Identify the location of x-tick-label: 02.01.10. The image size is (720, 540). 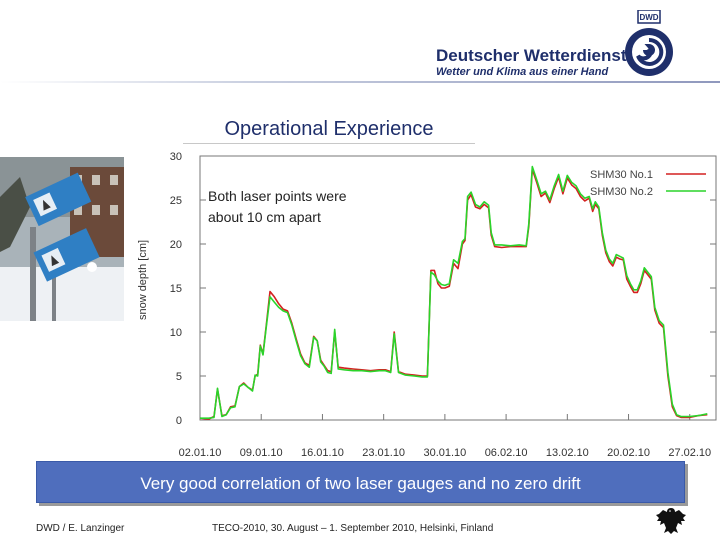
(200, 453).